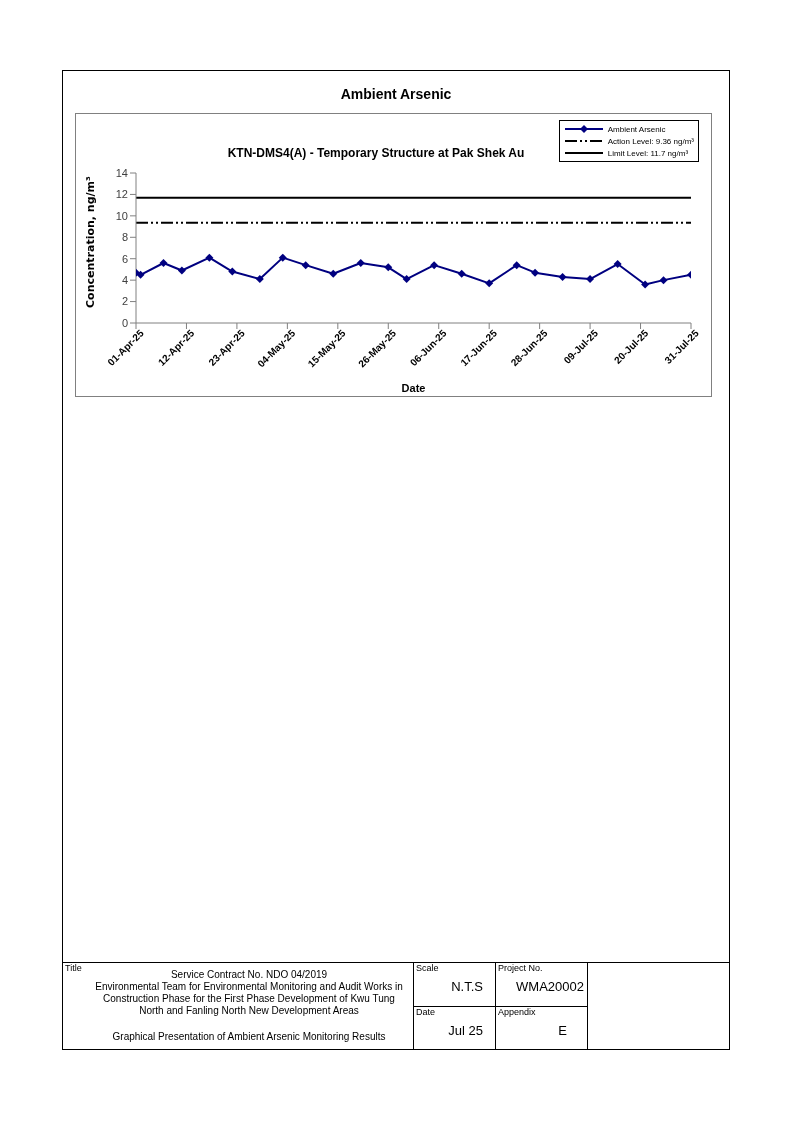 Image resolution: width=794 pixels, height=1123 pixels. Describe the element at coordinates (249, 999) in the screenshot. I see `text: Environmental Team for Environmental Monitoring and Audit Works in Construction Phase for the First Phase Development of Kwu Tung North and Fanling North New Development Areas` at that location.